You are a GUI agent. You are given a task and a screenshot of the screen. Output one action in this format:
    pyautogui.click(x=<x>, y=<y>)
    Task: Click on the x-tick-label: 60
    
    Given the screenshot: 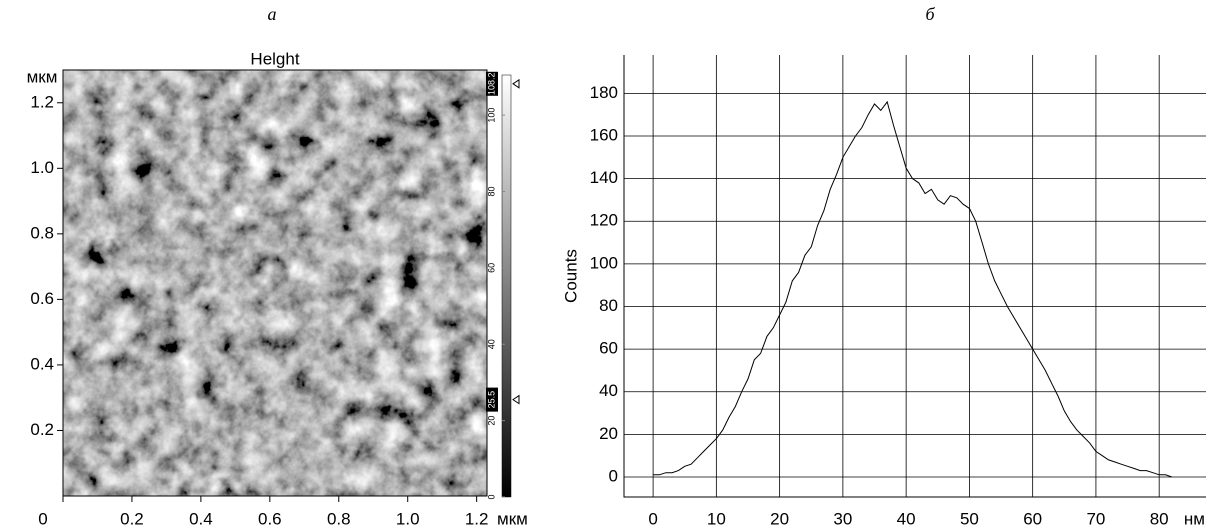 What is the action you would take?
    pyautogui.click(x=1032, y=518)
    